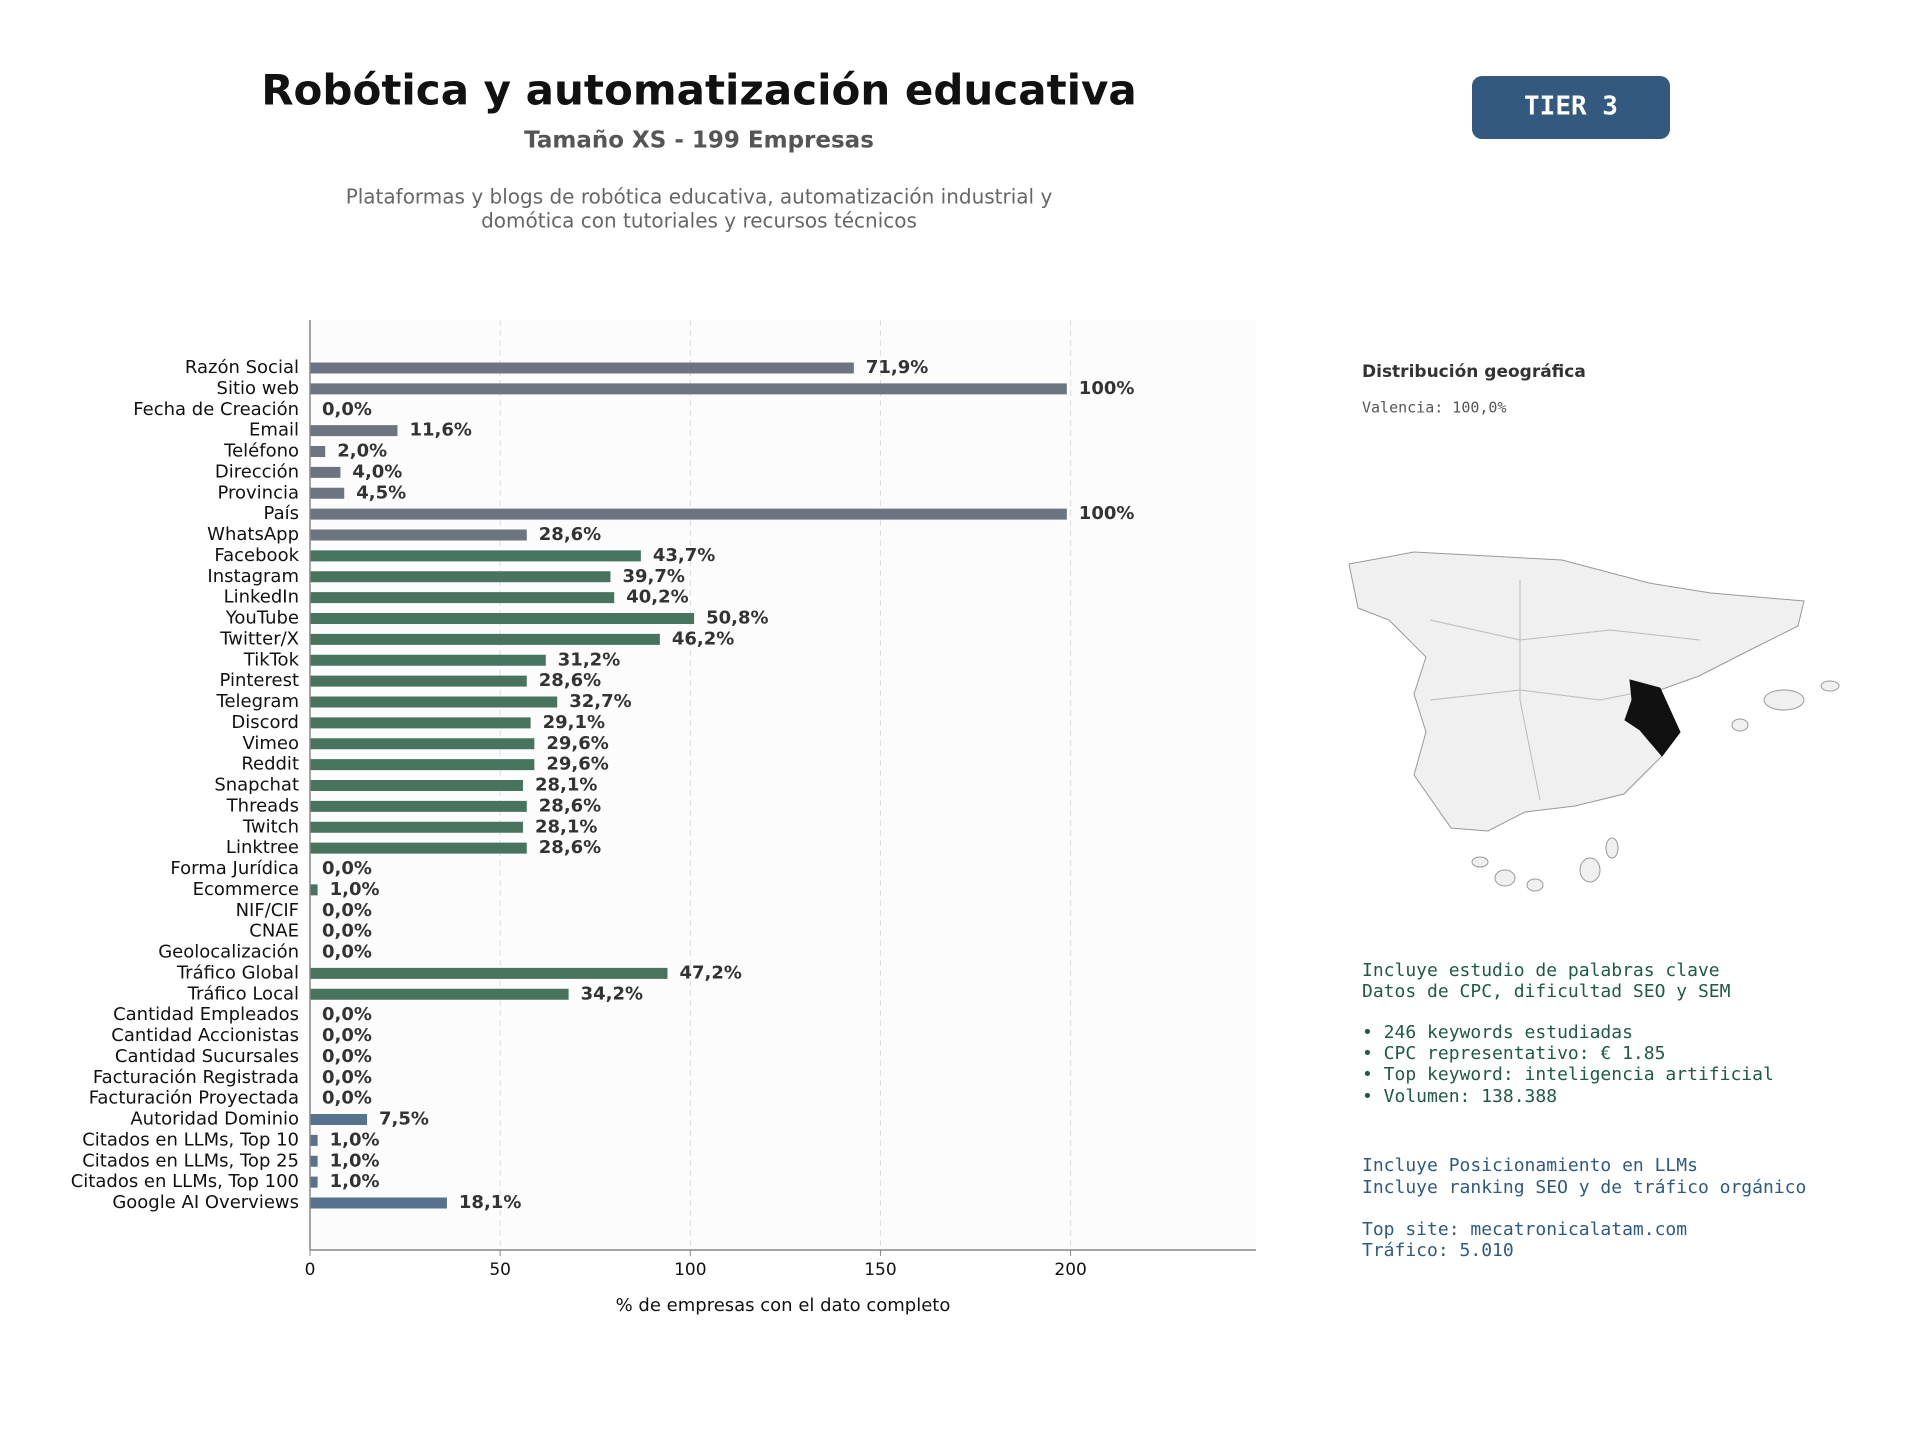 This screenshot has width=1920, height=1440. What do you see at coordinates (377, 471) in the screenshot?
I see `value-label: 4,0%` at bounding box center [377, 471].